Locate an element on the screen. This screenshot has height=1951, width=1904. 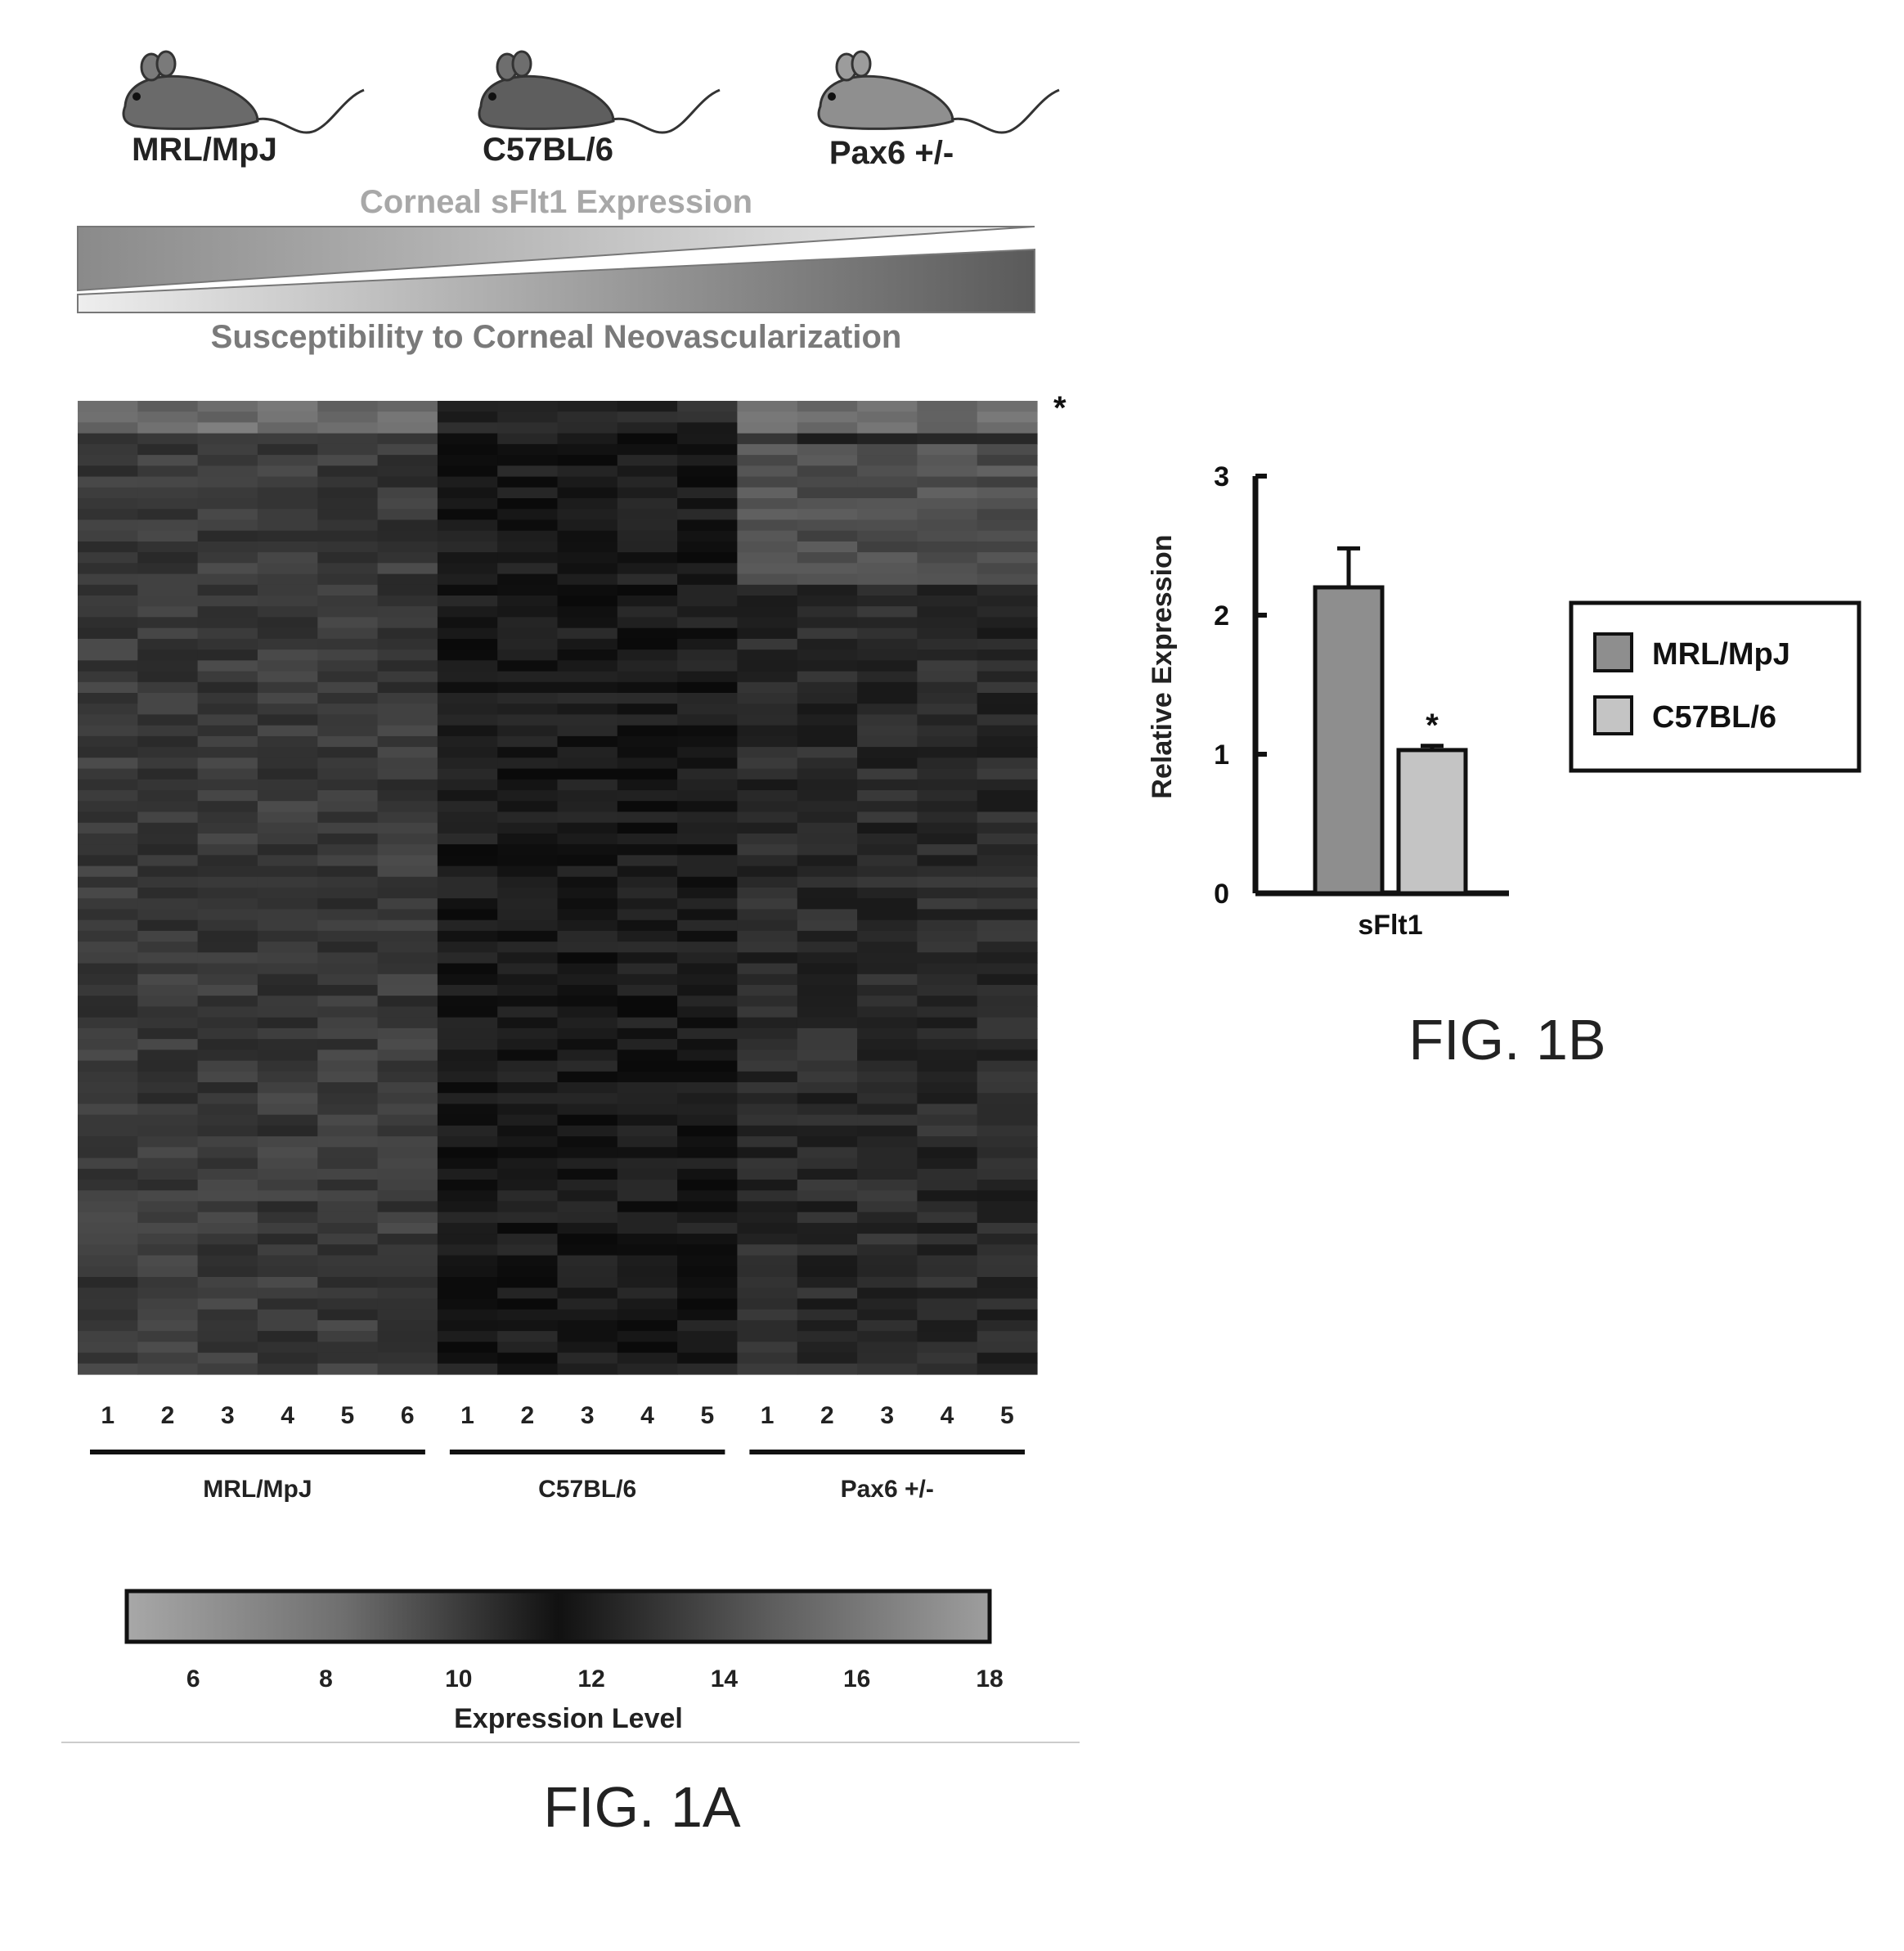
heatmap-group-label: Pax6 +/- is located at coordinates (887, 1490).